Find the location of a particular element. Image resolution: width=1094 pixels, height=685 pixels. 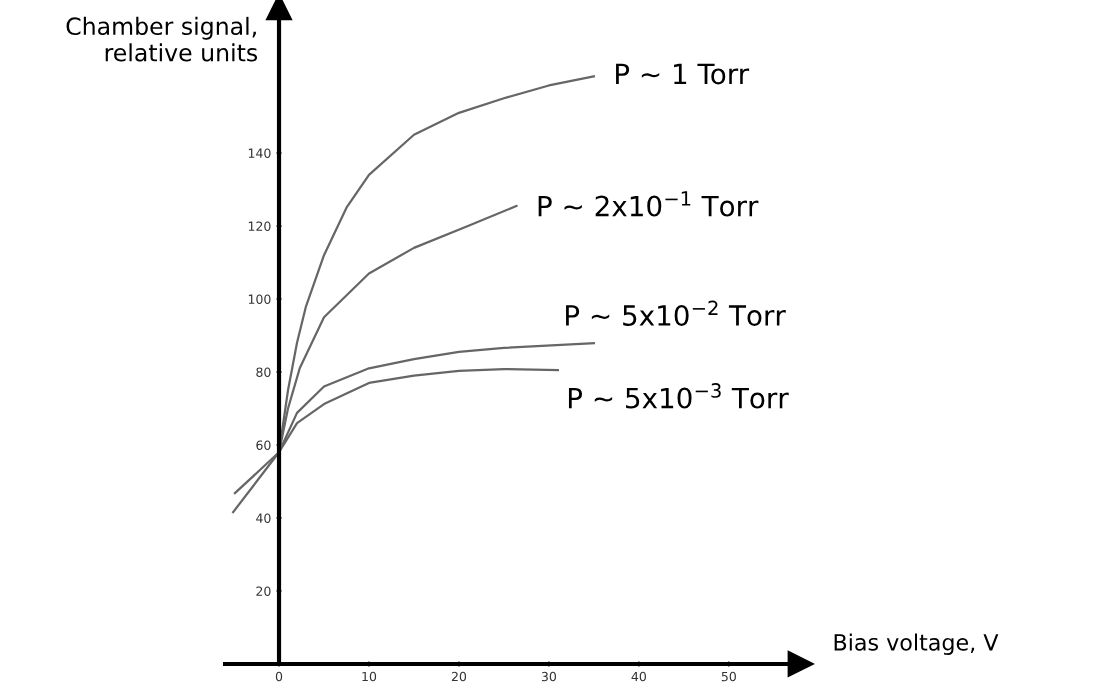

y-tick-label: 120 is located at coordinates (259, 226).